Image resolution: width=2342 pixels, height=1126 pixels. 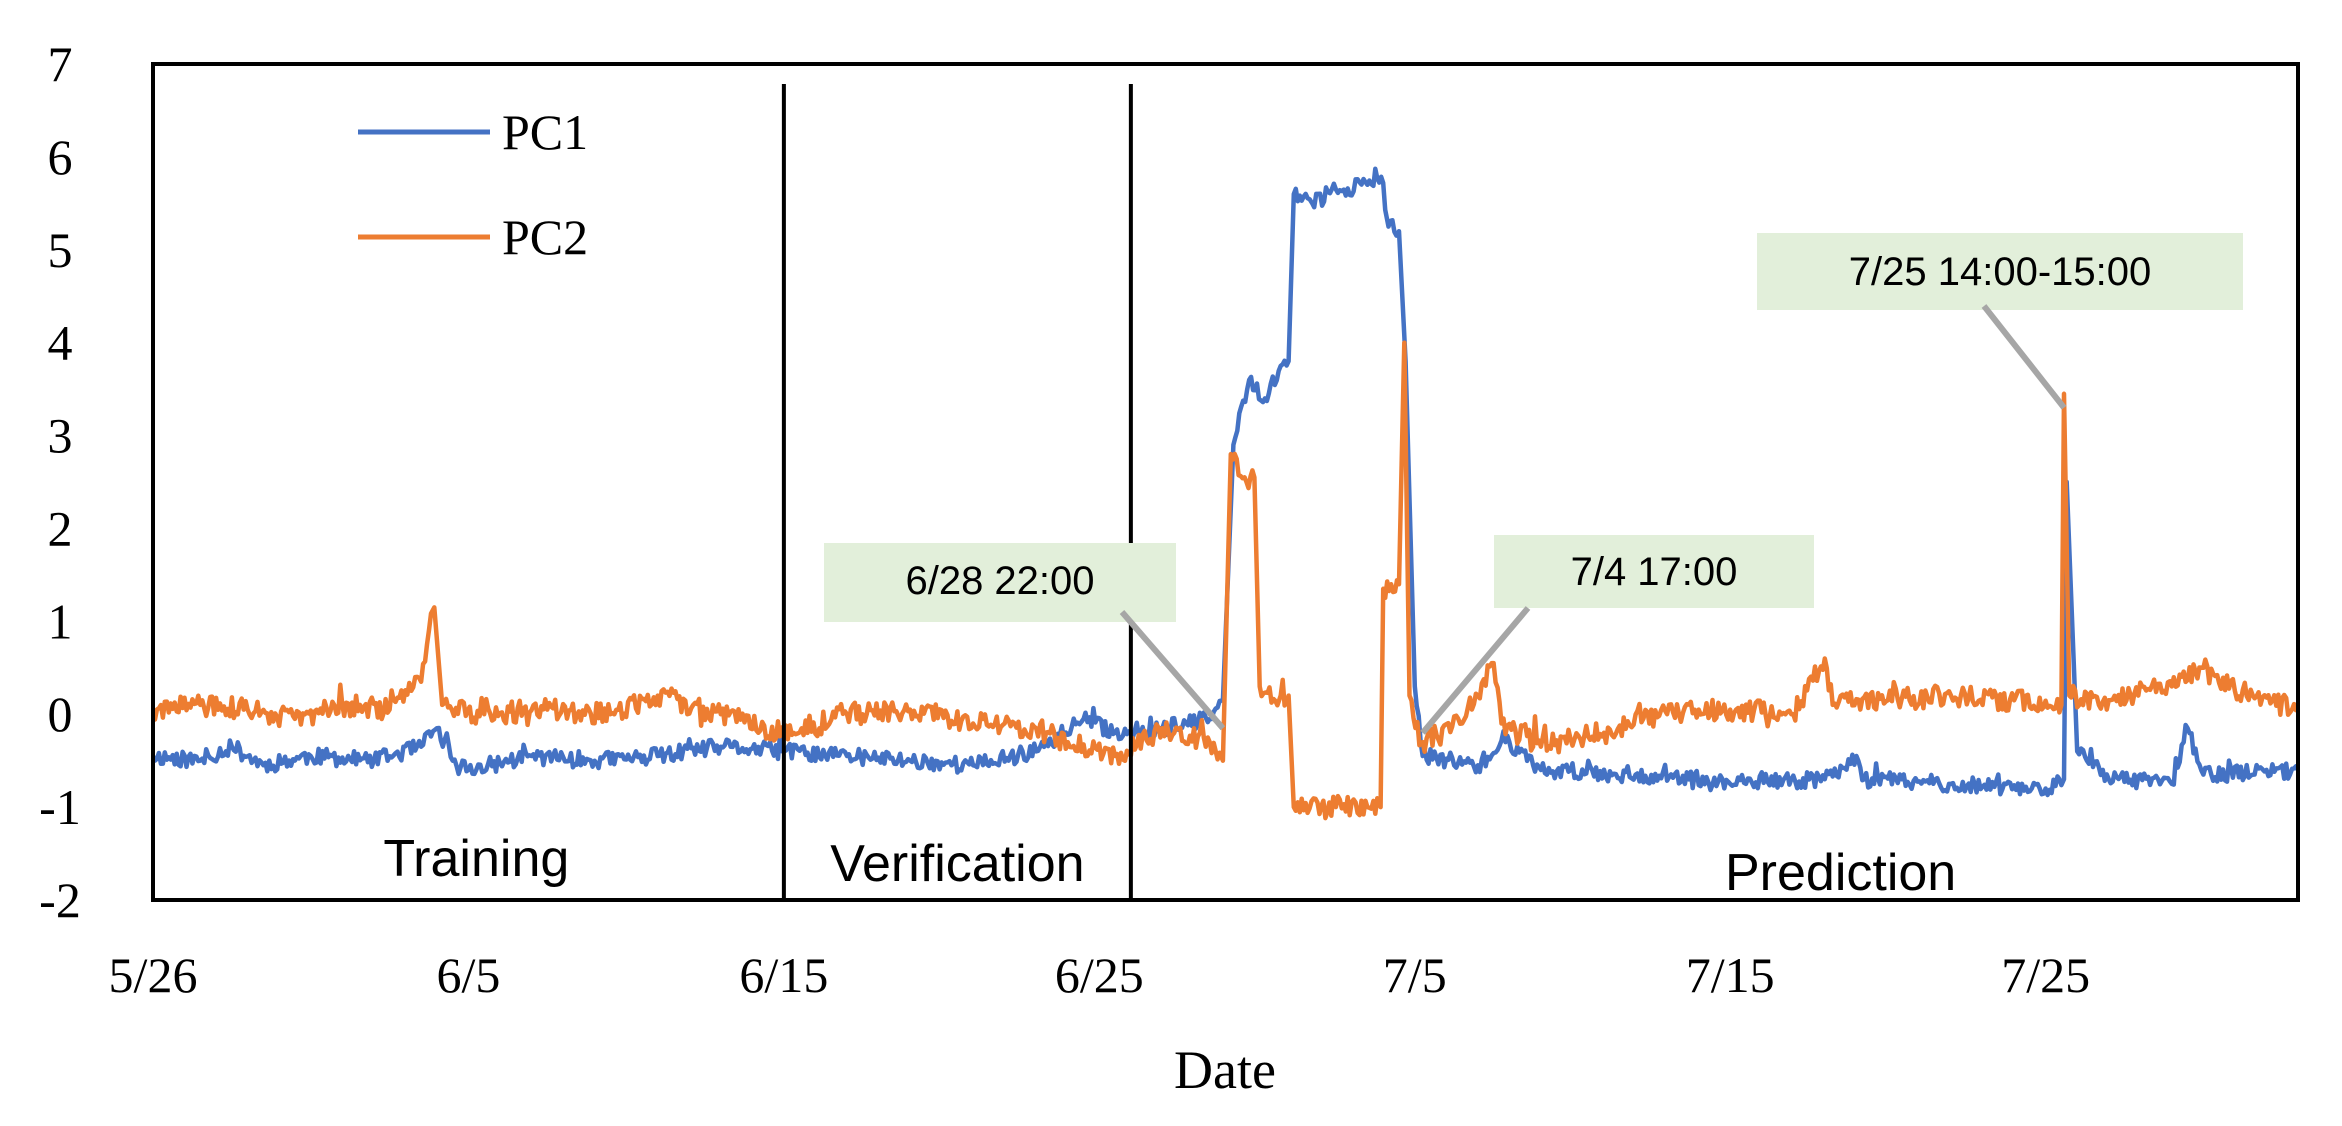 I want to click on legend-label-pc1: PC1, so click(x=545, y=132).